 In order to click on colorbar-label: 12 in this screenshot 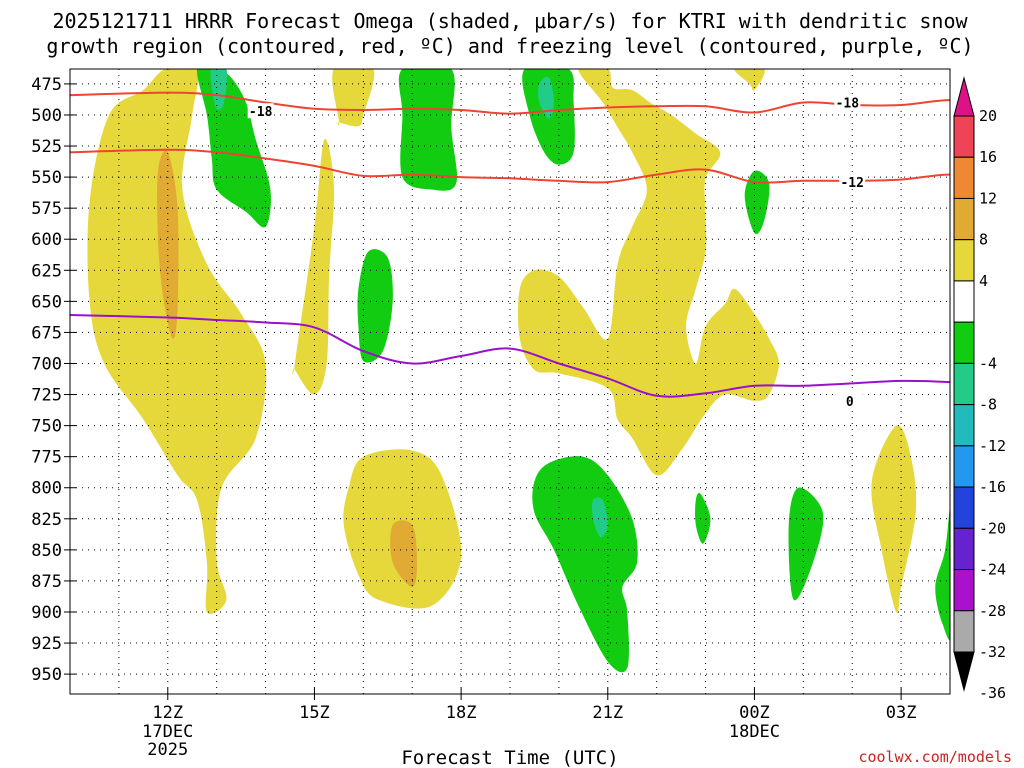, I will do `click(988, 198)`.